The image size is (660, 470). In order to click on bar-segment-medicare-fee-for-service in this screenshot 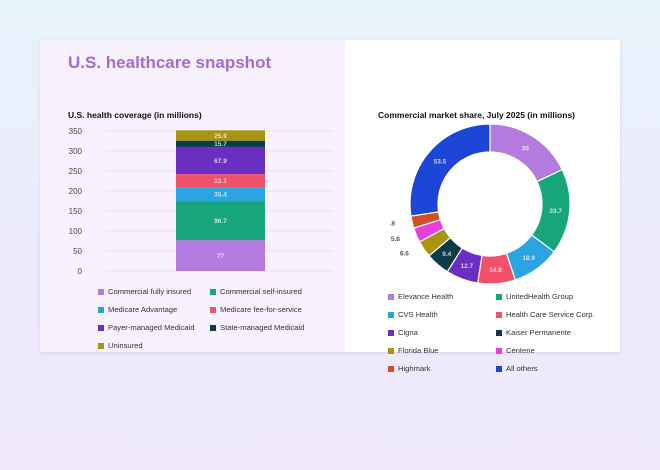, I will do `click(220, 181)`.